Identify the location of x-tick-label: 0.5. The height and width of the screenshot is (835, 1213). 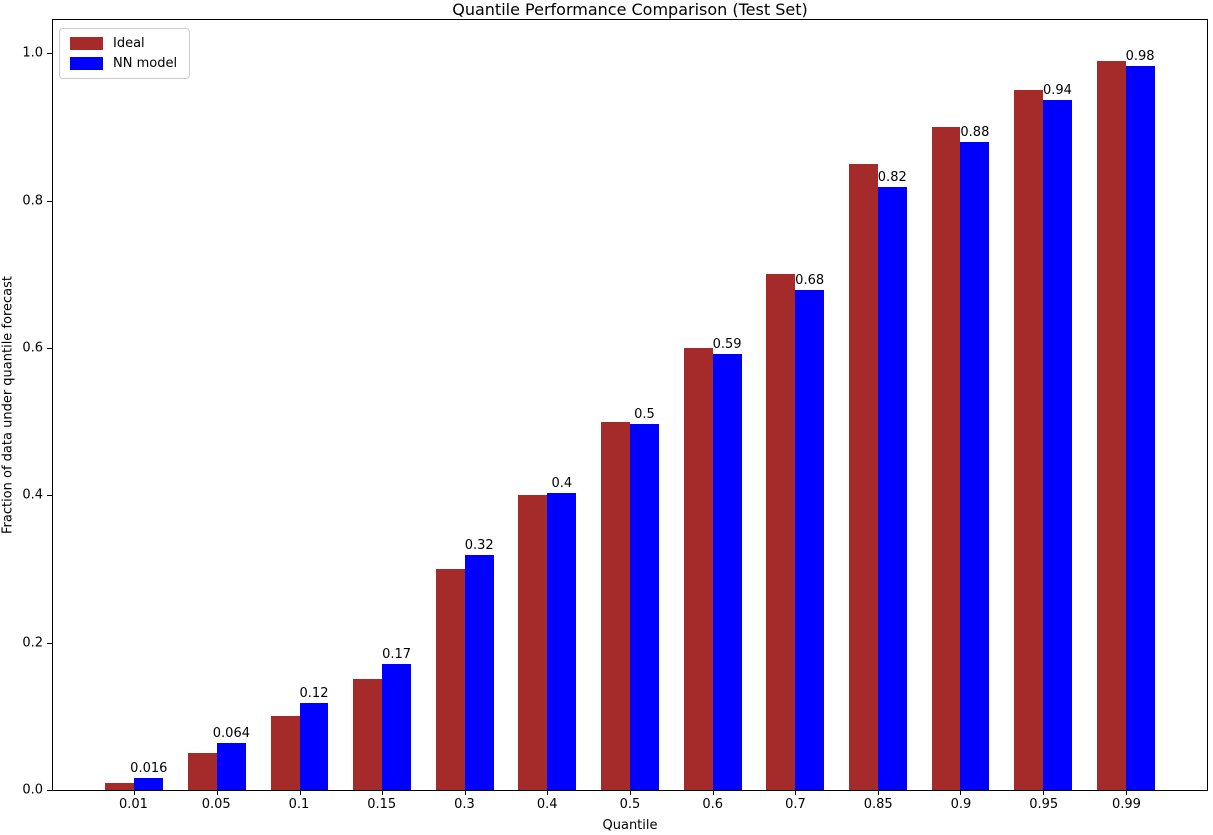
(630, 804).